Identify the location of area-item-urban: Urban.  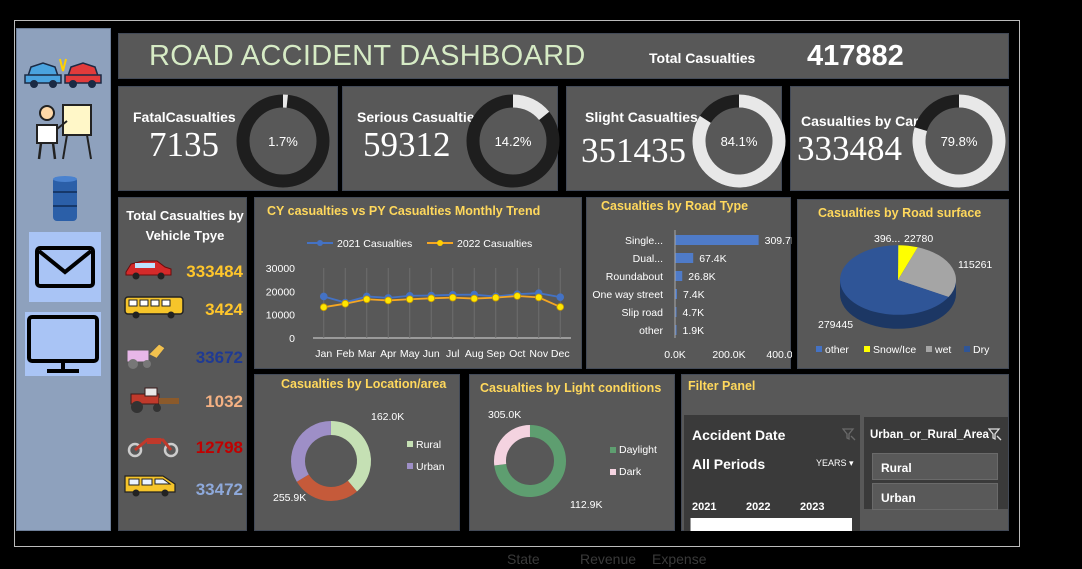
(935, 496).